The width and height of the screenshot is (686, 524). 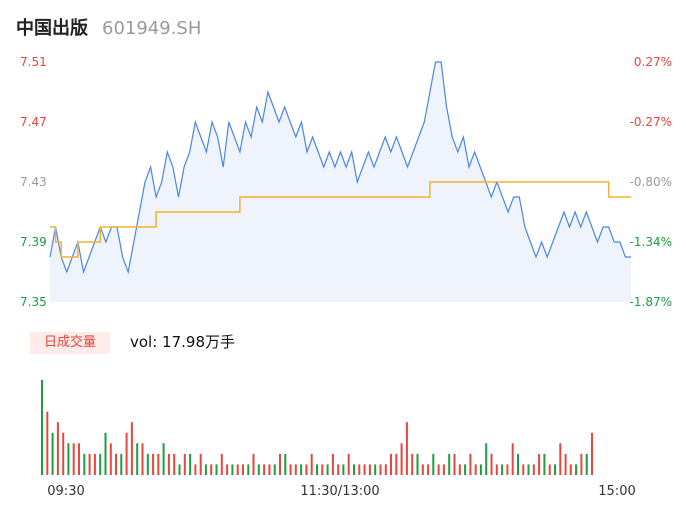 I want to click on y-tick-label: 7.35, so click(x=33, y=302).